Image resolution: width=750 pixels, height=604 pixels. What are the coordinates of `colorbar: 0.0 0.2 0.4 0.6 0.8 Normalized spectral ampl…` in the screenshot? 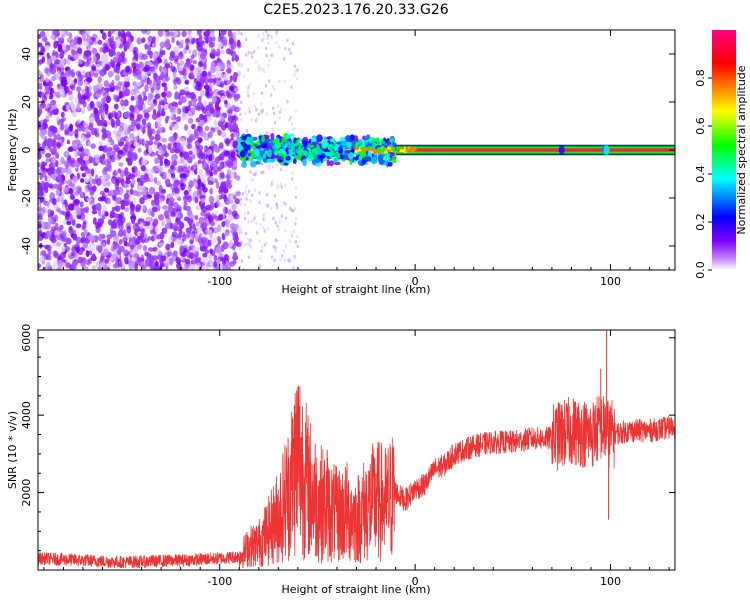 It's located at (721, 154).